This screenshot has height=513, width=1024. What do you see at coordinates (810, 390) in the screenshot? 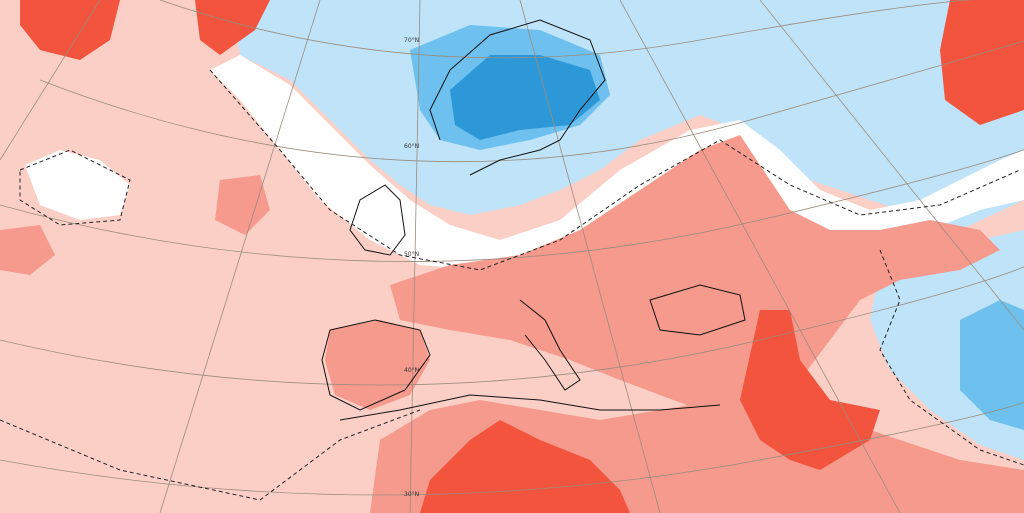
I see `strong-warm-middle-east` at bounding box center [810, 390].